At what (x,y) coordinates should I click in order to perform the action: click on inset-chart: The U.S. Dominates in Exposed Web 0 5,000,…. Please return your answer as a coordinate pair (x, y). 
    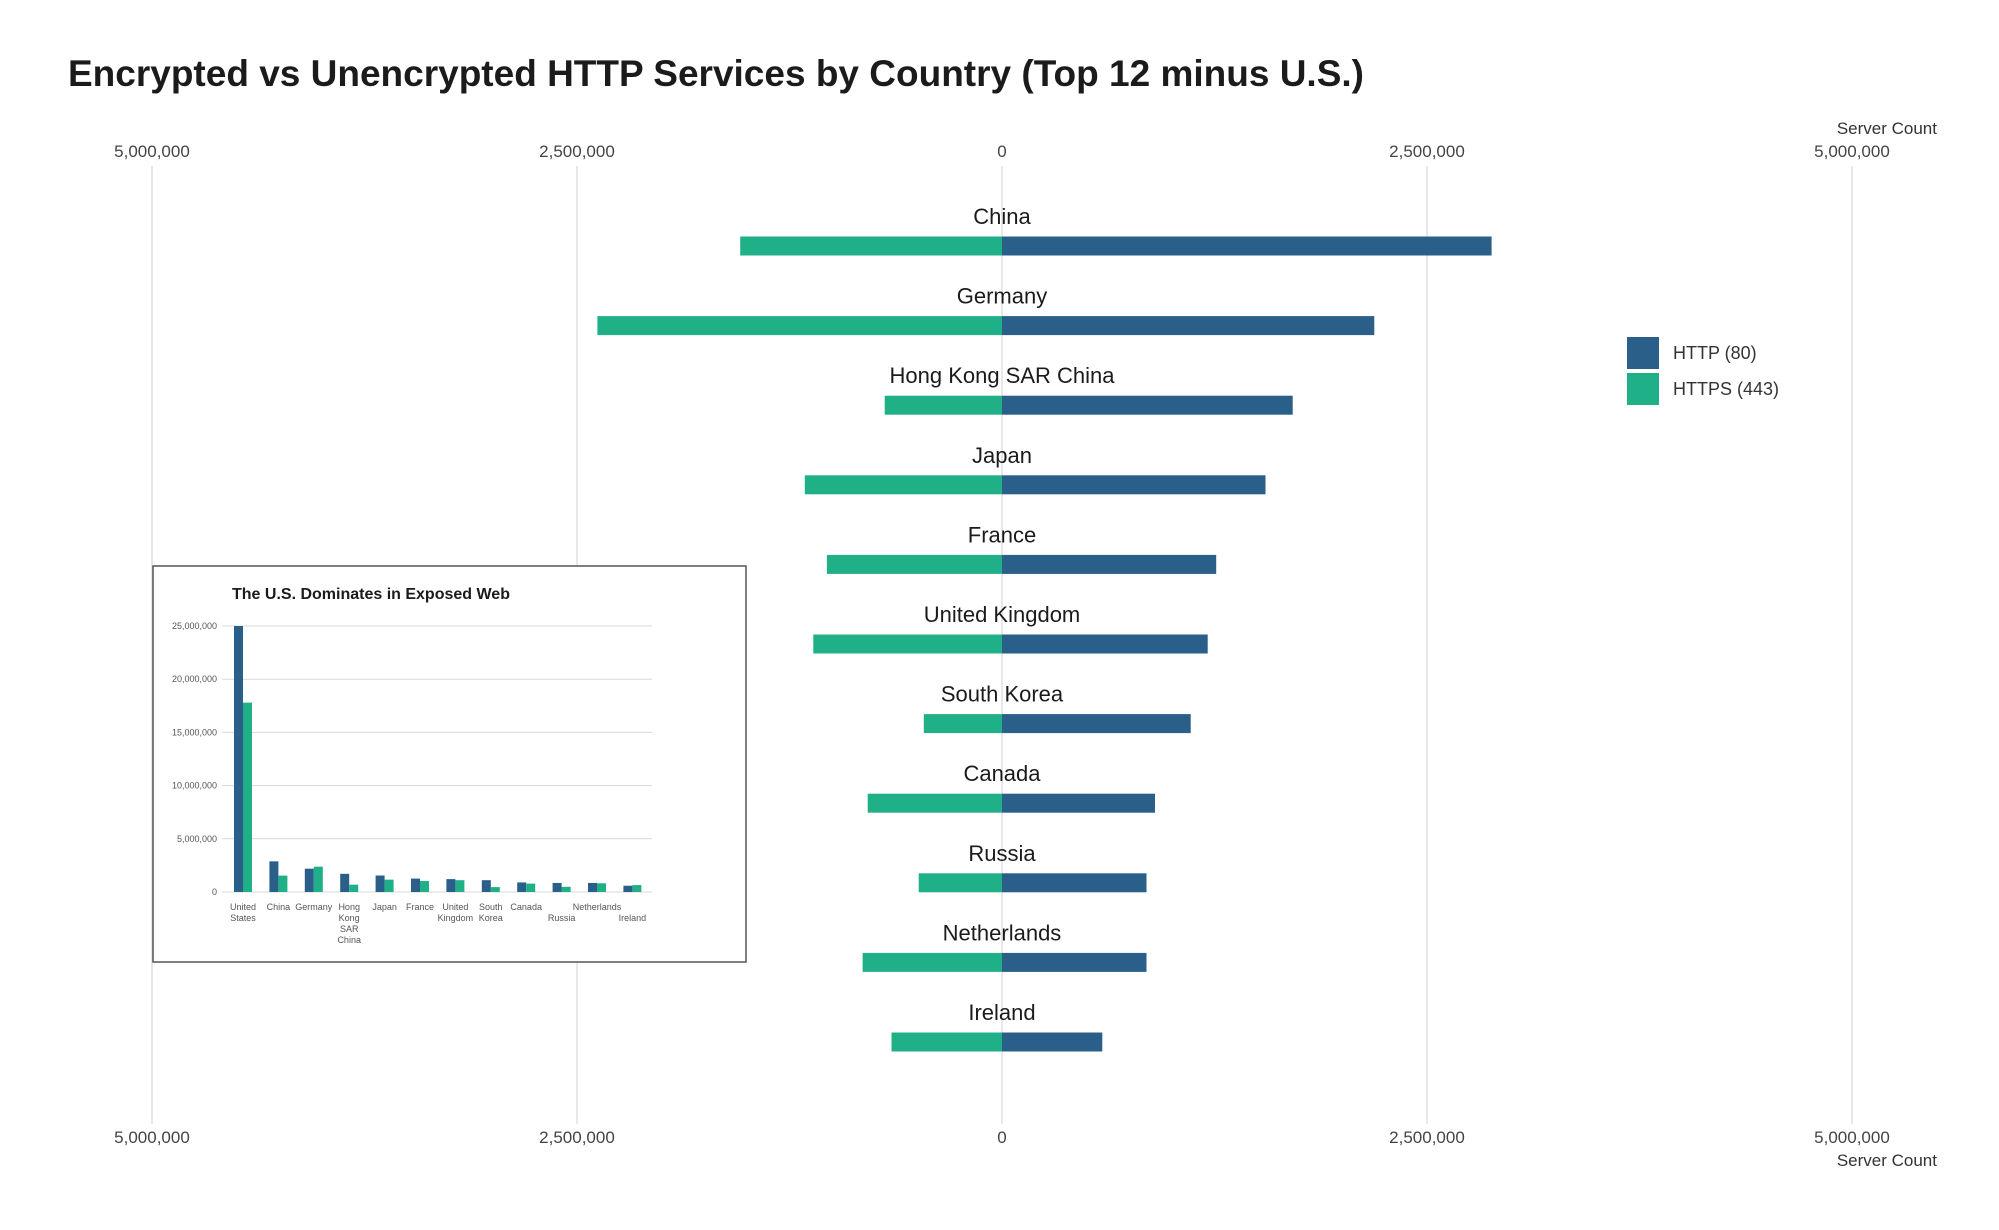
    Looking at the image, I should click on (449, 764).